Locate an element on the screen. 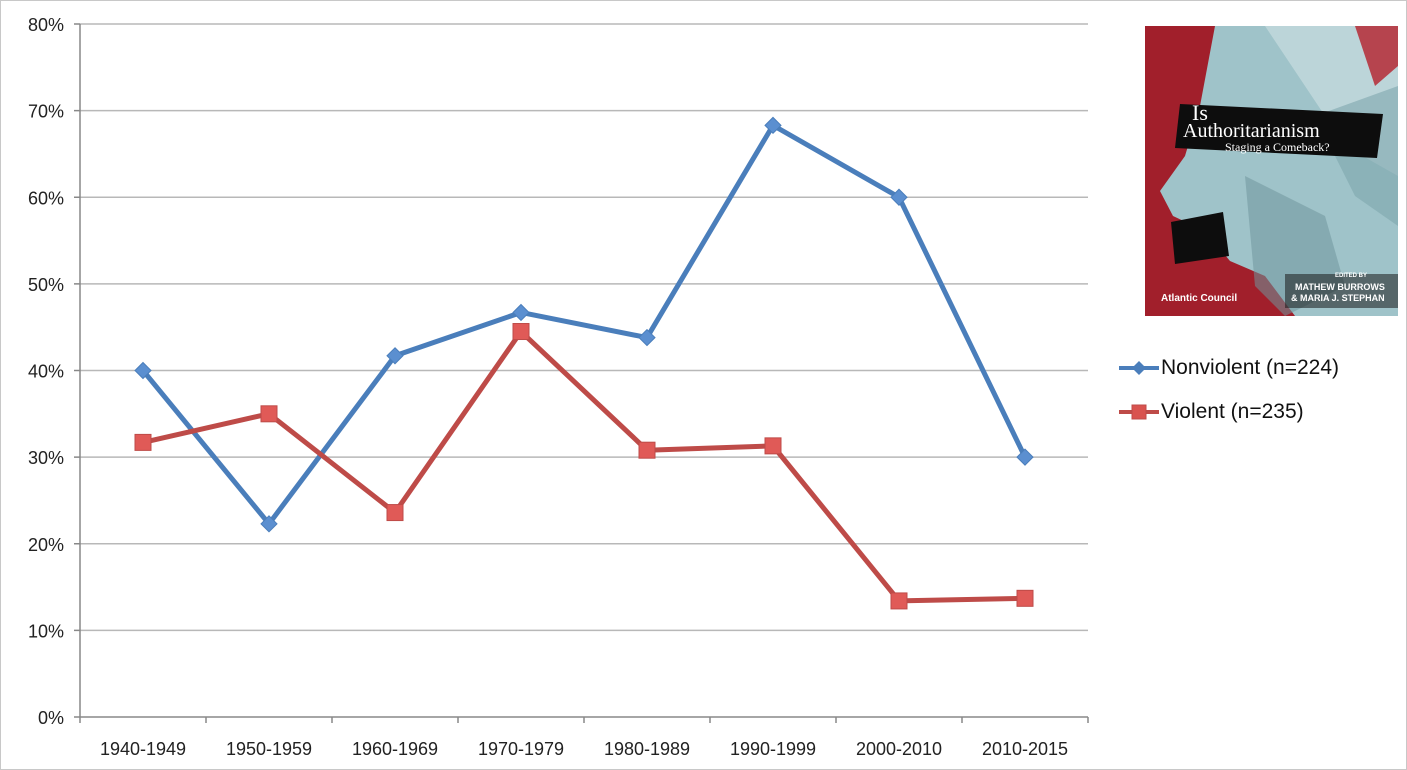 This screenshot has width=1407, height=770. legend-item-nonviolent: Nonviolent (n=224) is located at coordinates (1228, 368).